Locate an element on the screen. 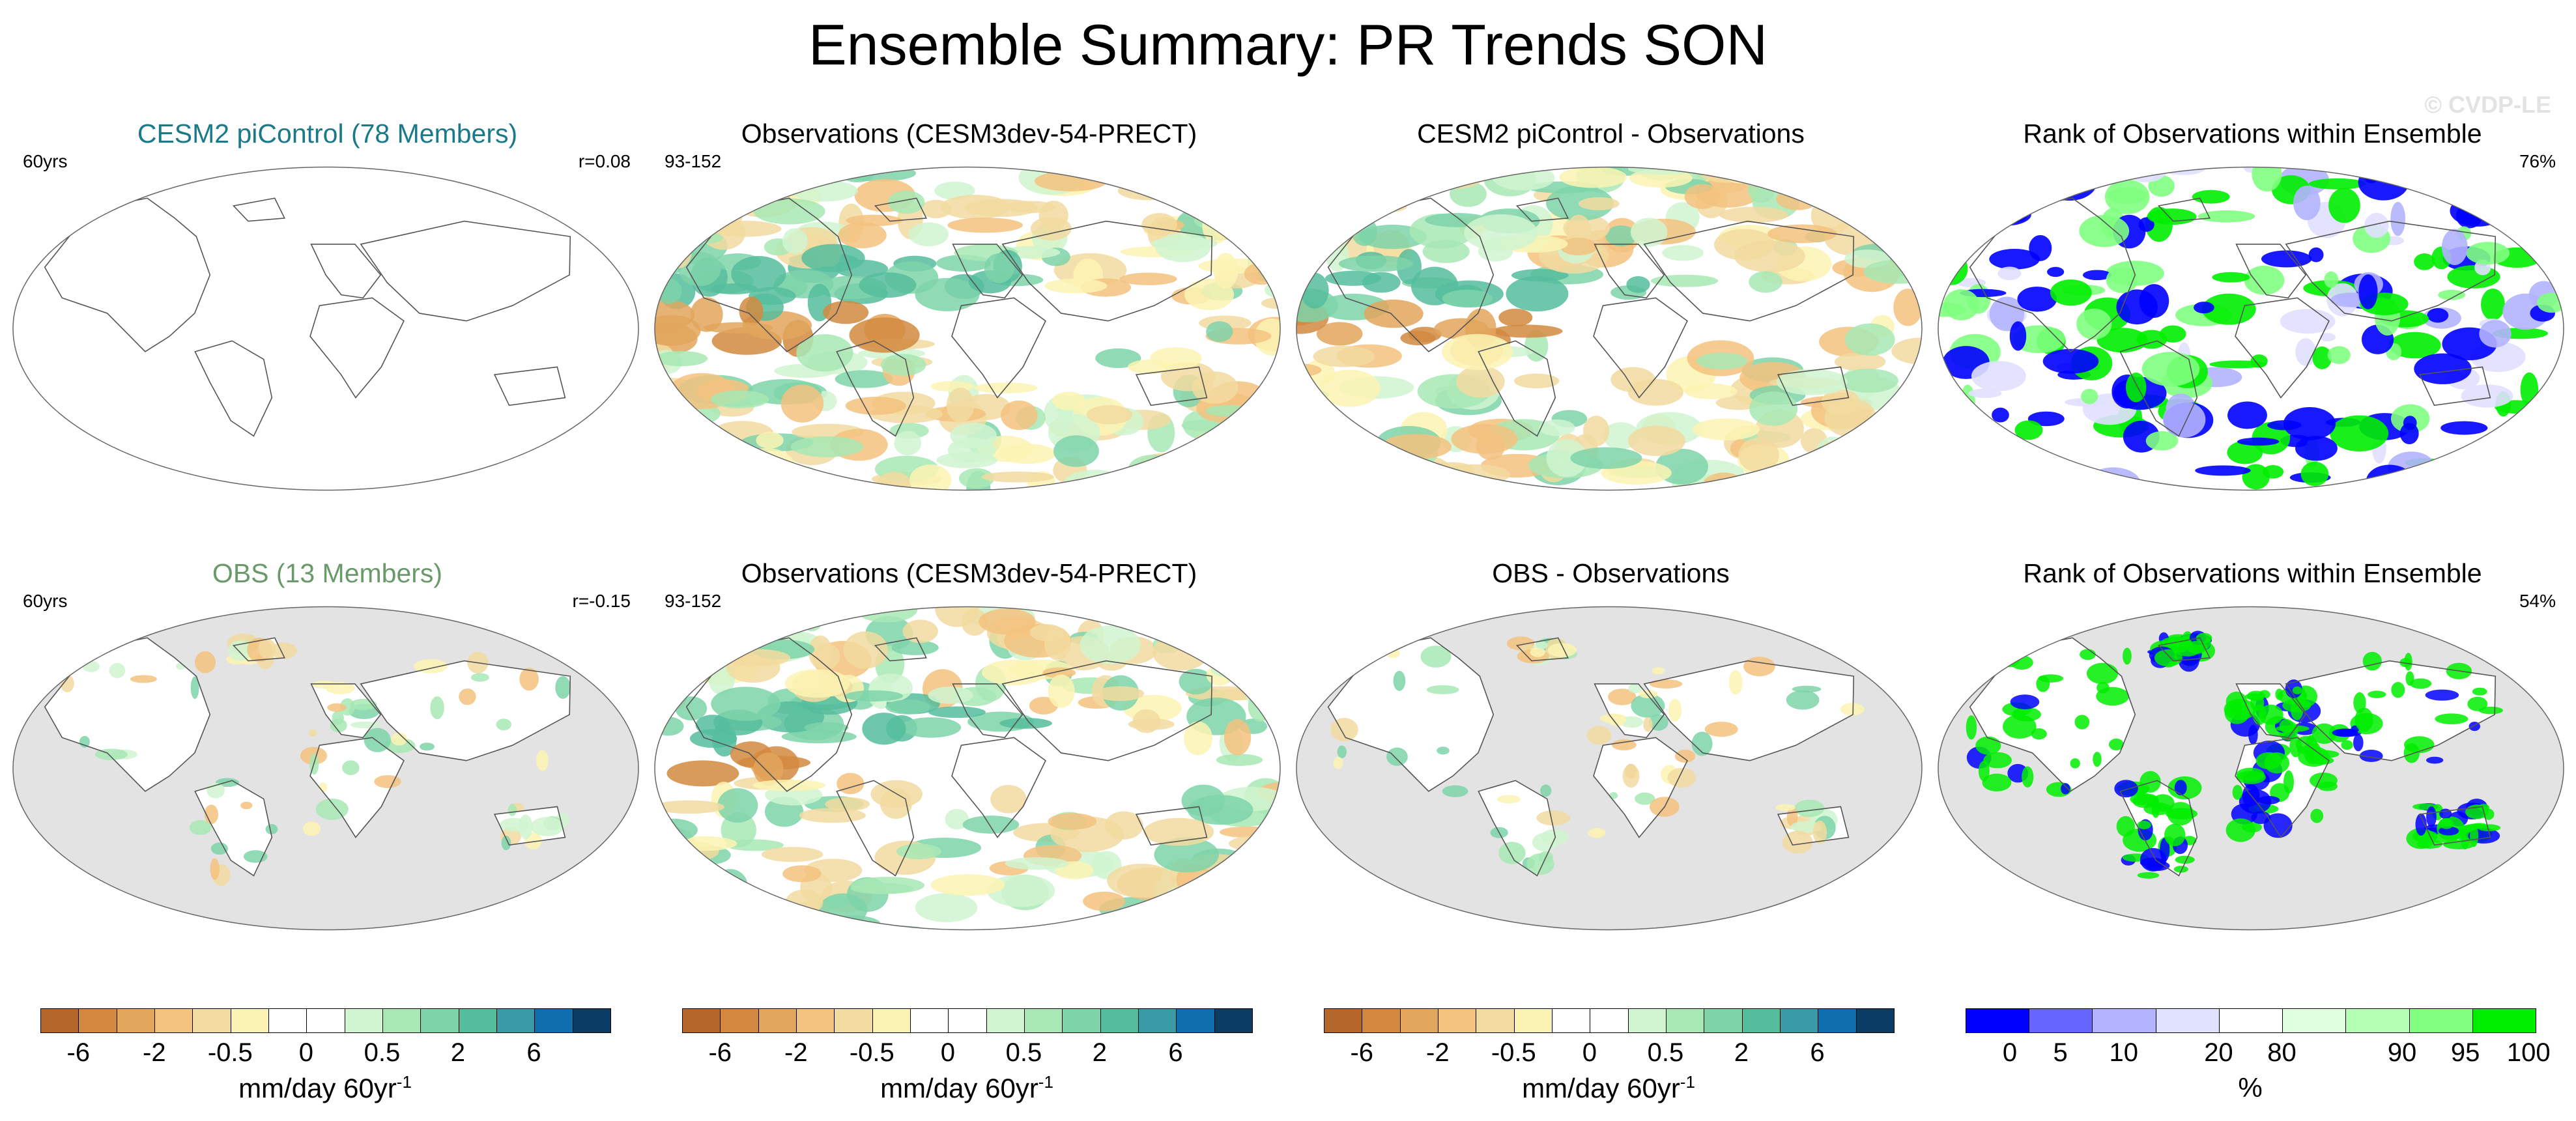 The height and width of the screenshot is (1121, 2576). colorbar-tick-label: 20 is located at coordinates (2218, 1052).